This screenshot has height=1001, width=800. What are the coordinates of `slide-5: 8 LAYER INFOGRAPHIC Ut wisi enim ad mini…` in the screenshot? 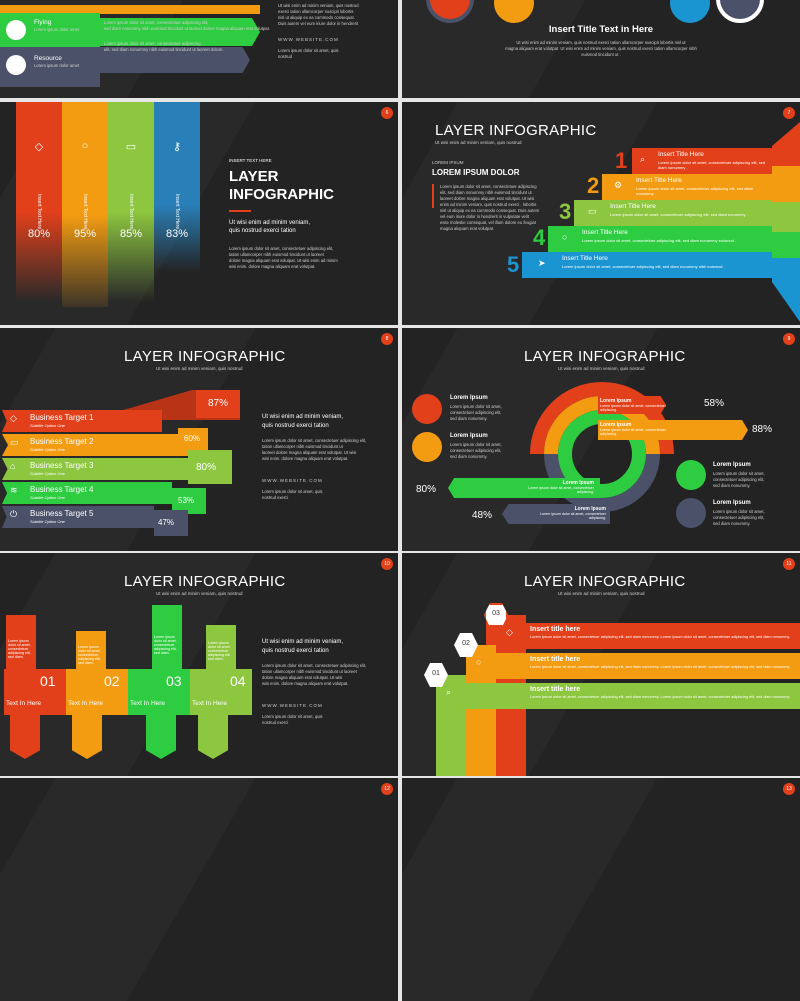 It's located at (199, 439).